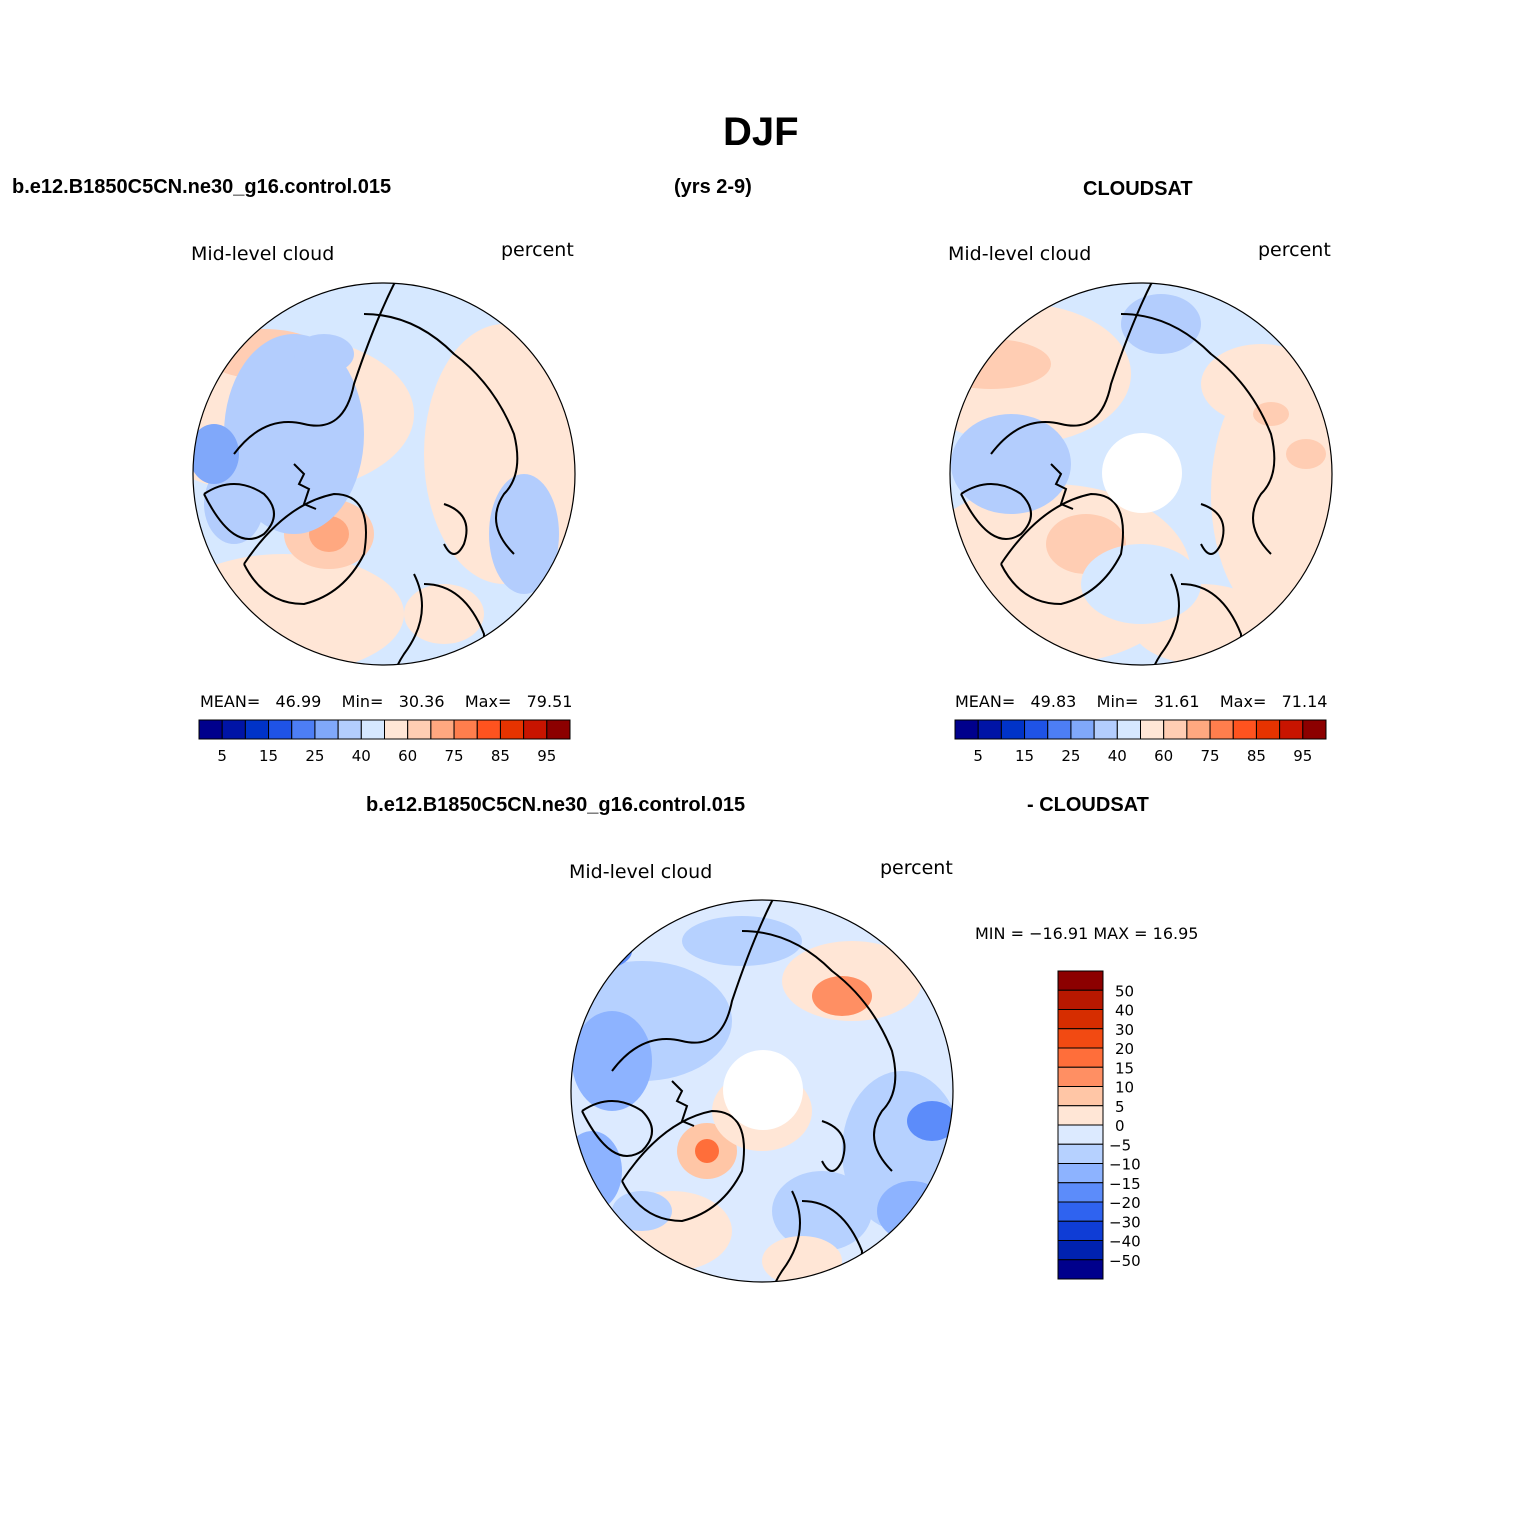  Describe the element at coordinates (1117, 701) in the screenshot. I see `panel2-min-label: Min=` at that location.